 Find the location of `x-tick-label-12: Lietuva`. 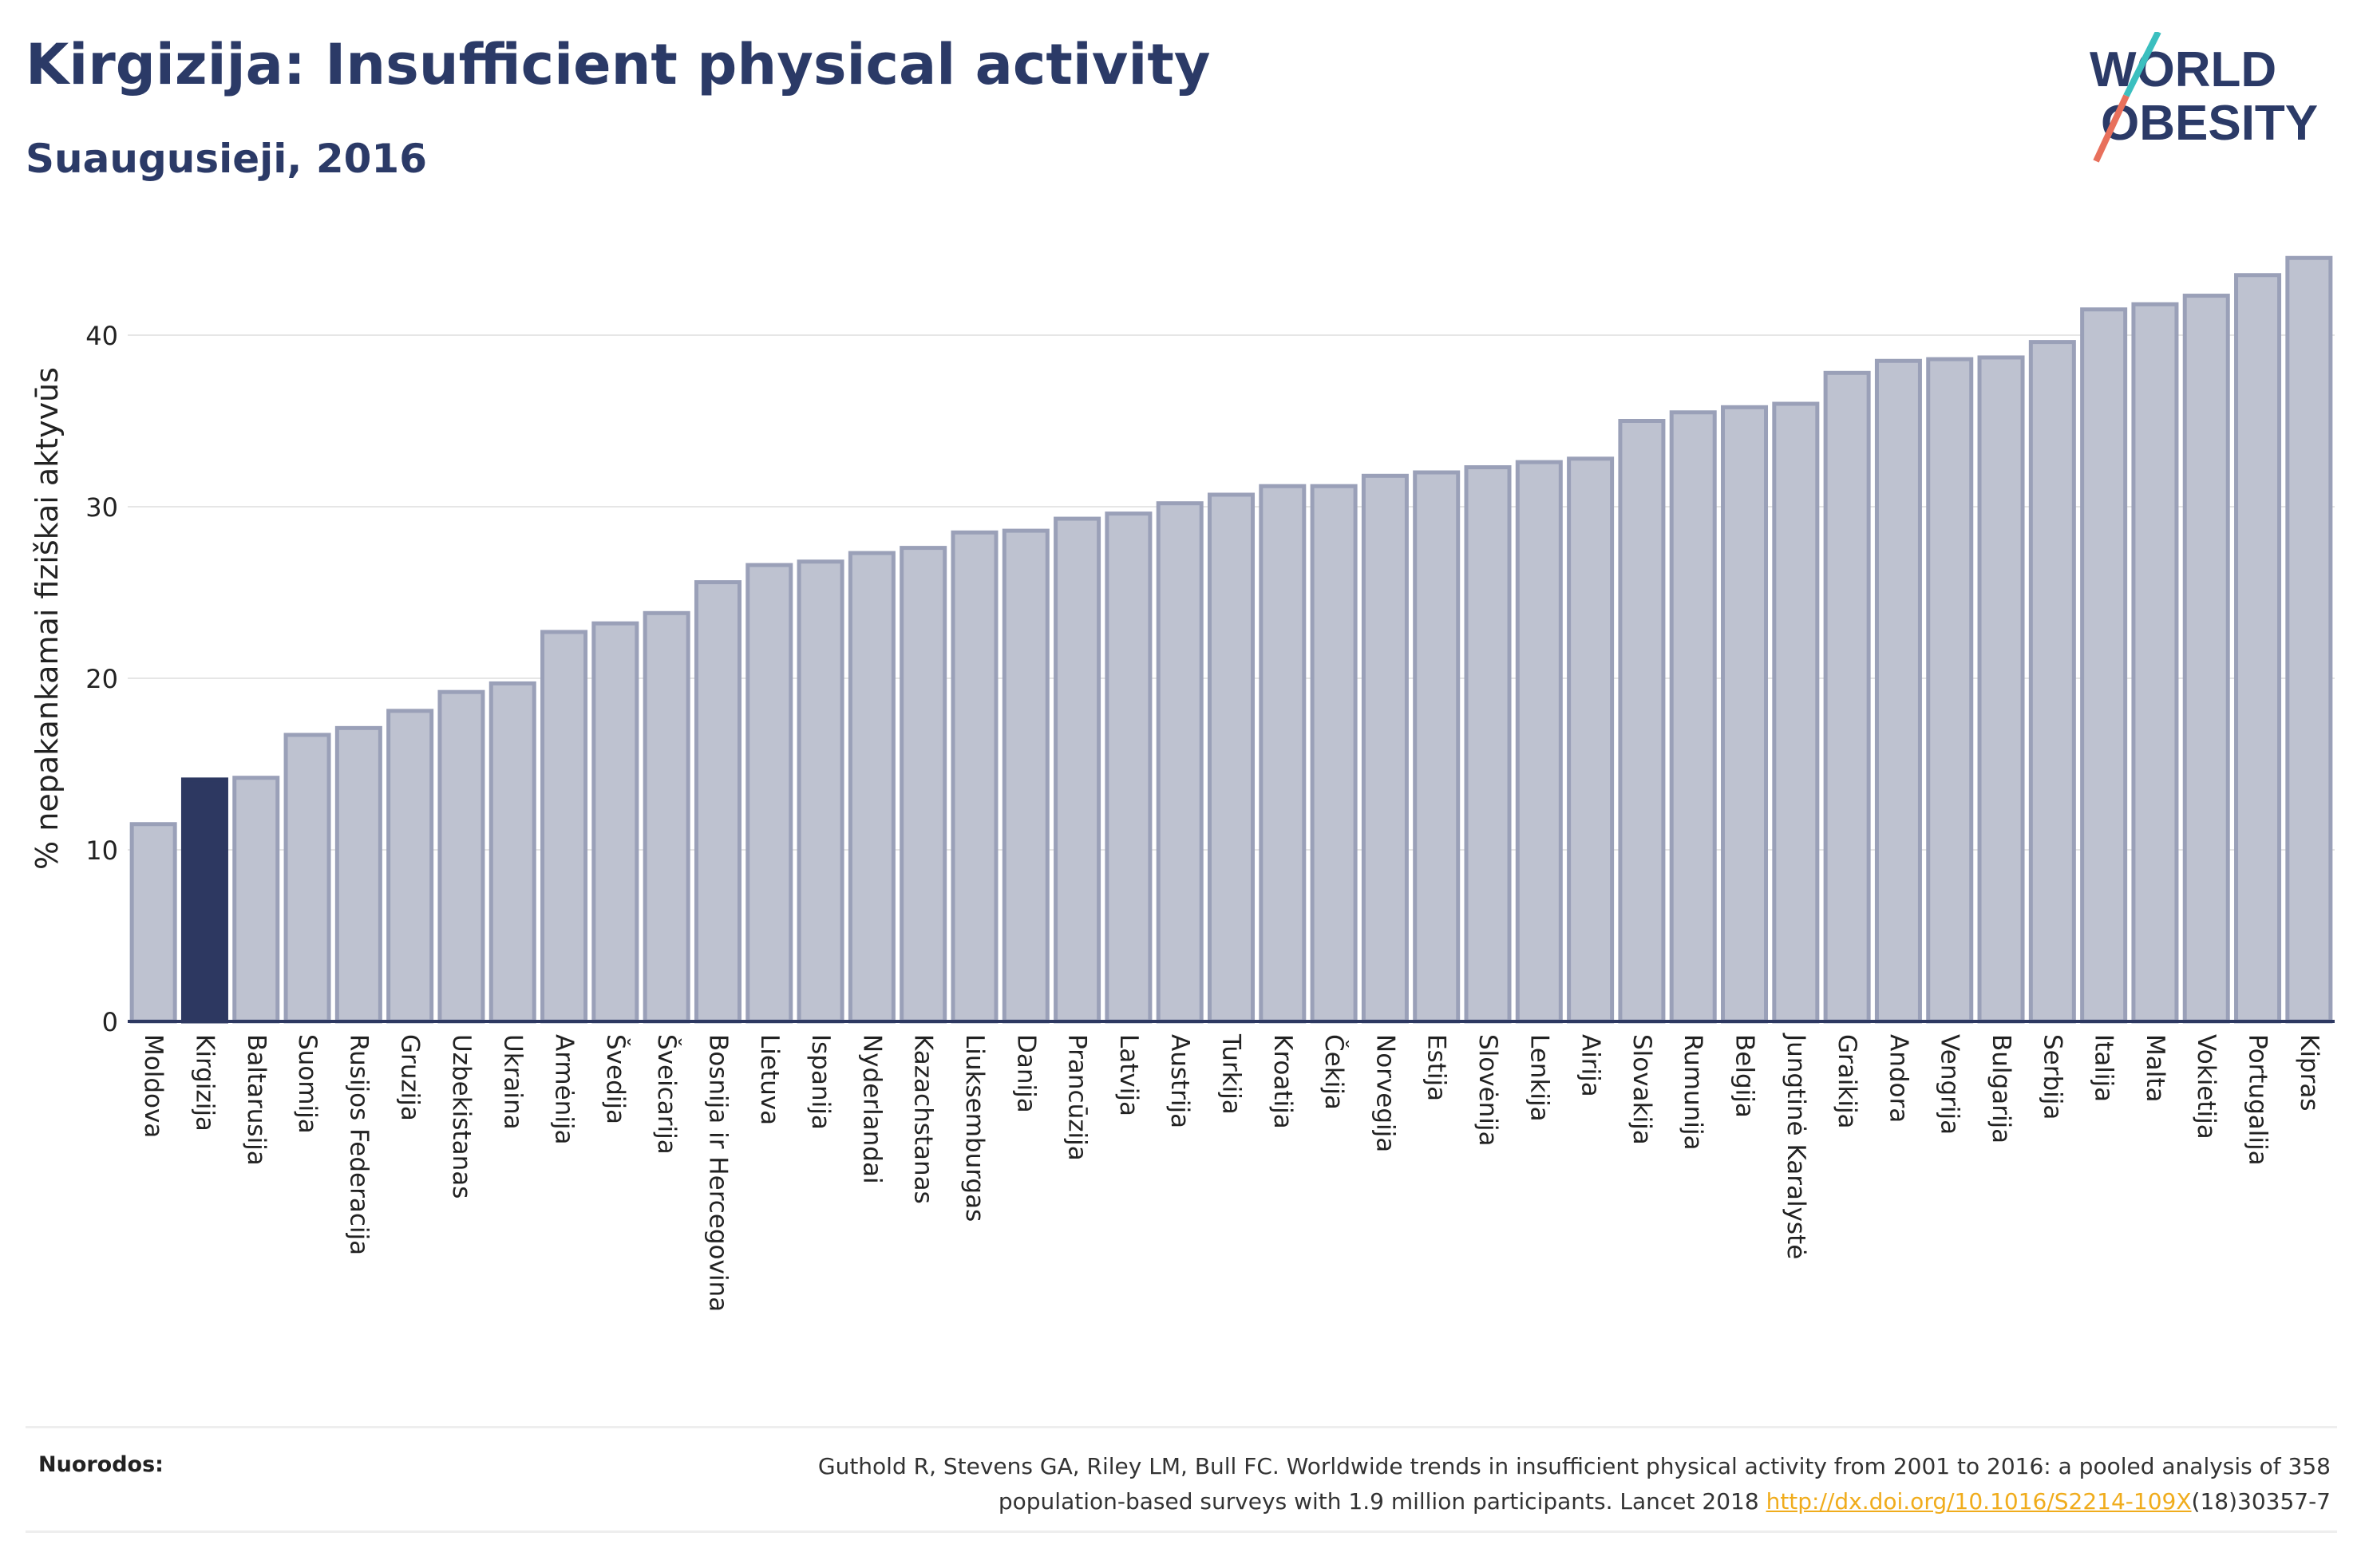

x-tick-label-12: Lietuva is located at coordinates (769, 1079).